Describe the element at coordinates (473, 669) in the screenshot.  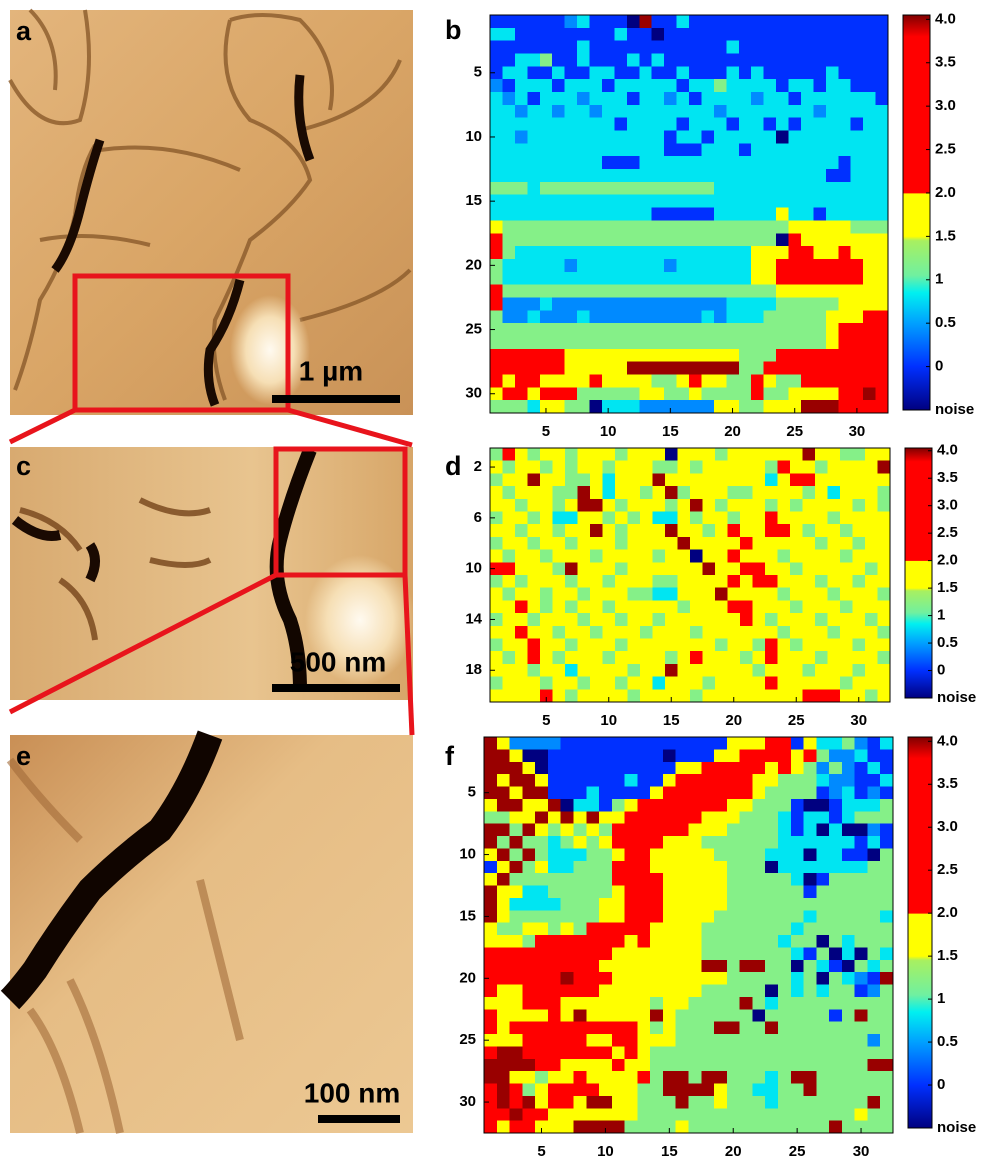
I see `y-tick-label: 18` at that location.